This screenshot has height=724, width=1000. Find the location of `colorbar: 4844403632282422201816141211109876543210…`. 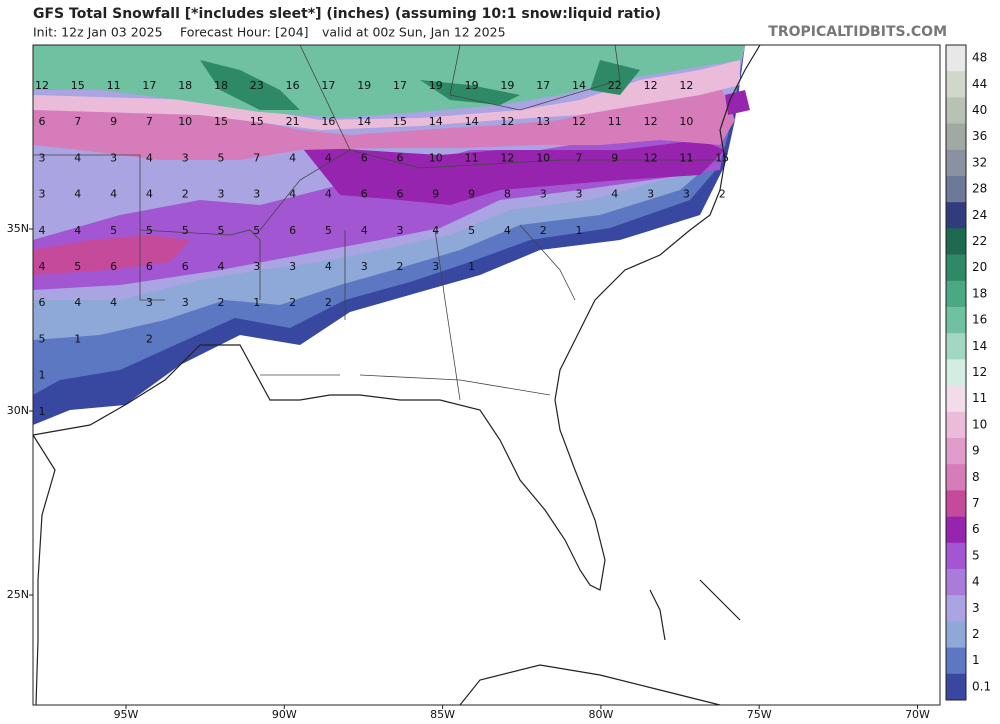

colorbar: 4844403632282422201816141211109876543210… is located at coordinates (968, 372).